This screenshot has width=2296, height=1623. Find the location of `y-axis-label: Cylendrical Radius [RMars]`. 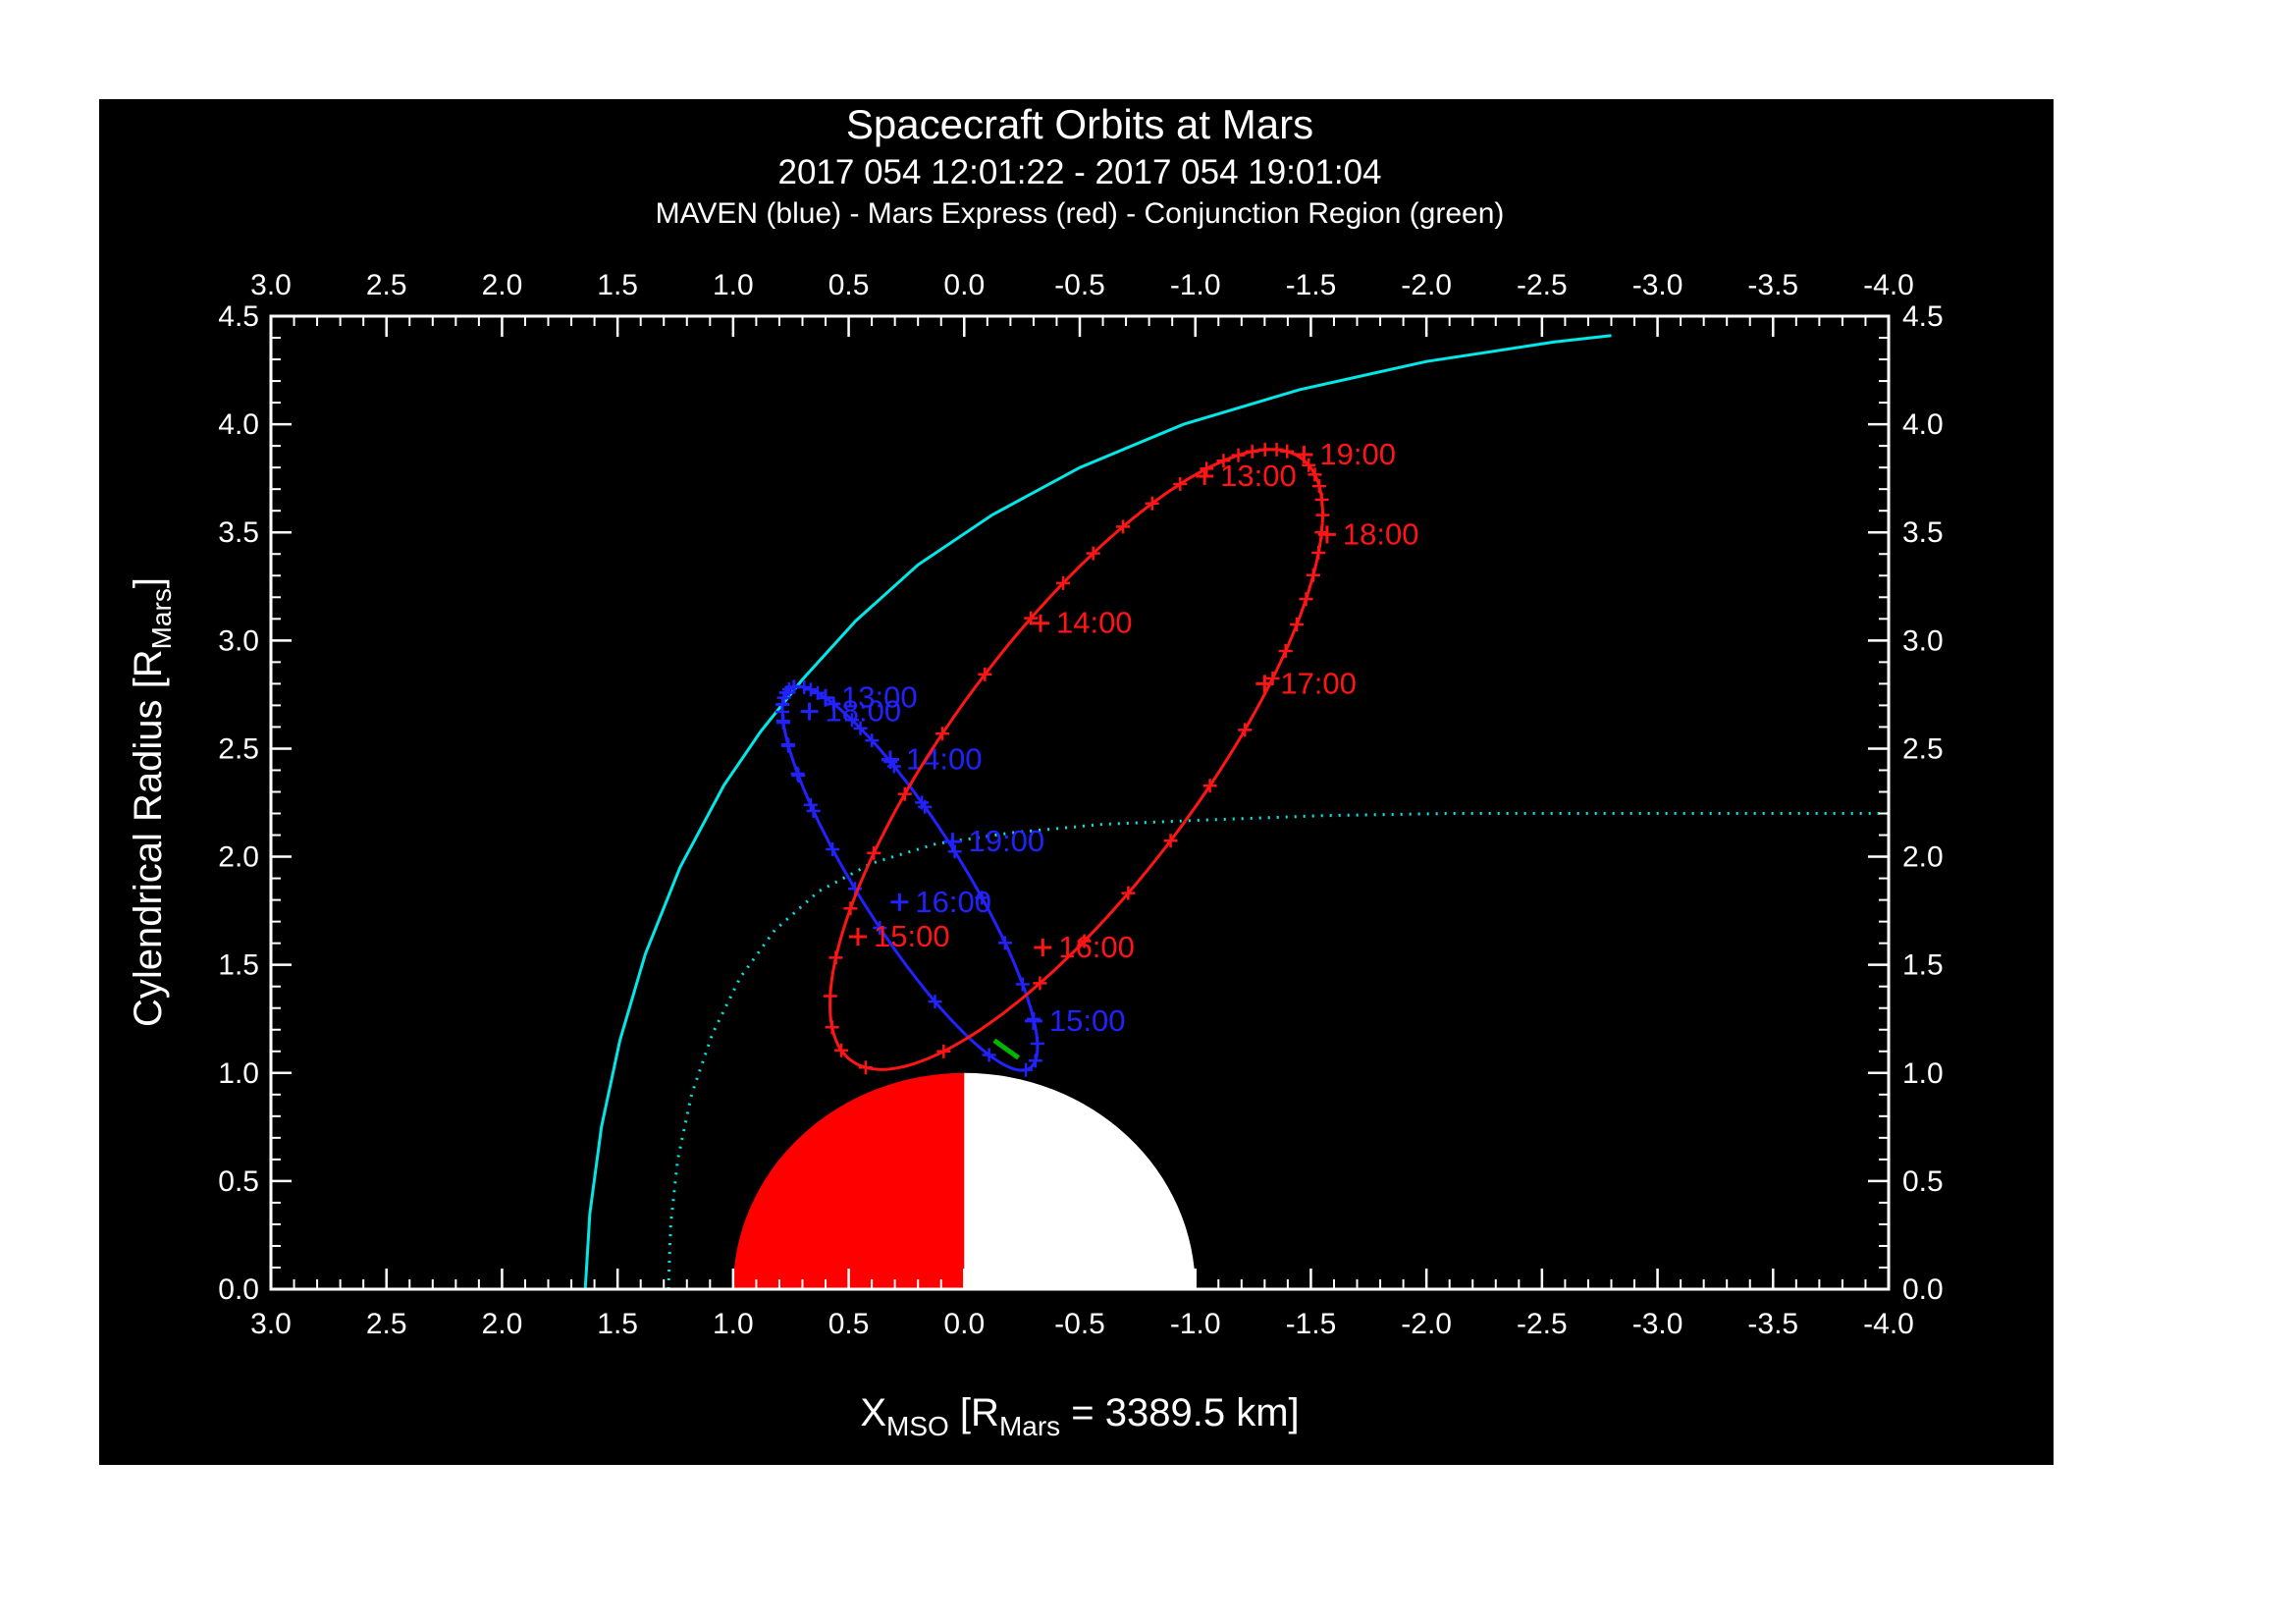

y-axis-label: Cylendrical Radius [RMars] is located at coordinates (152, 802).